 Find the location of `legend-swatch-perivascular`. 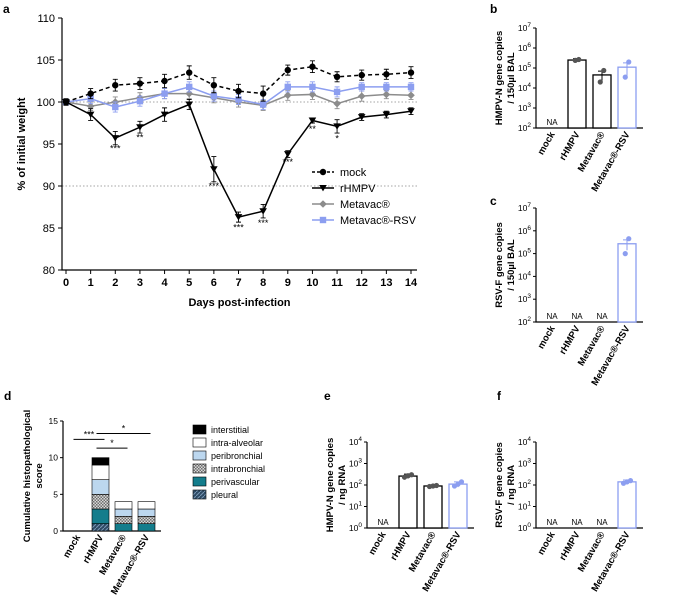

legend-swatch-perivascular is located at coordinates (199, 481).